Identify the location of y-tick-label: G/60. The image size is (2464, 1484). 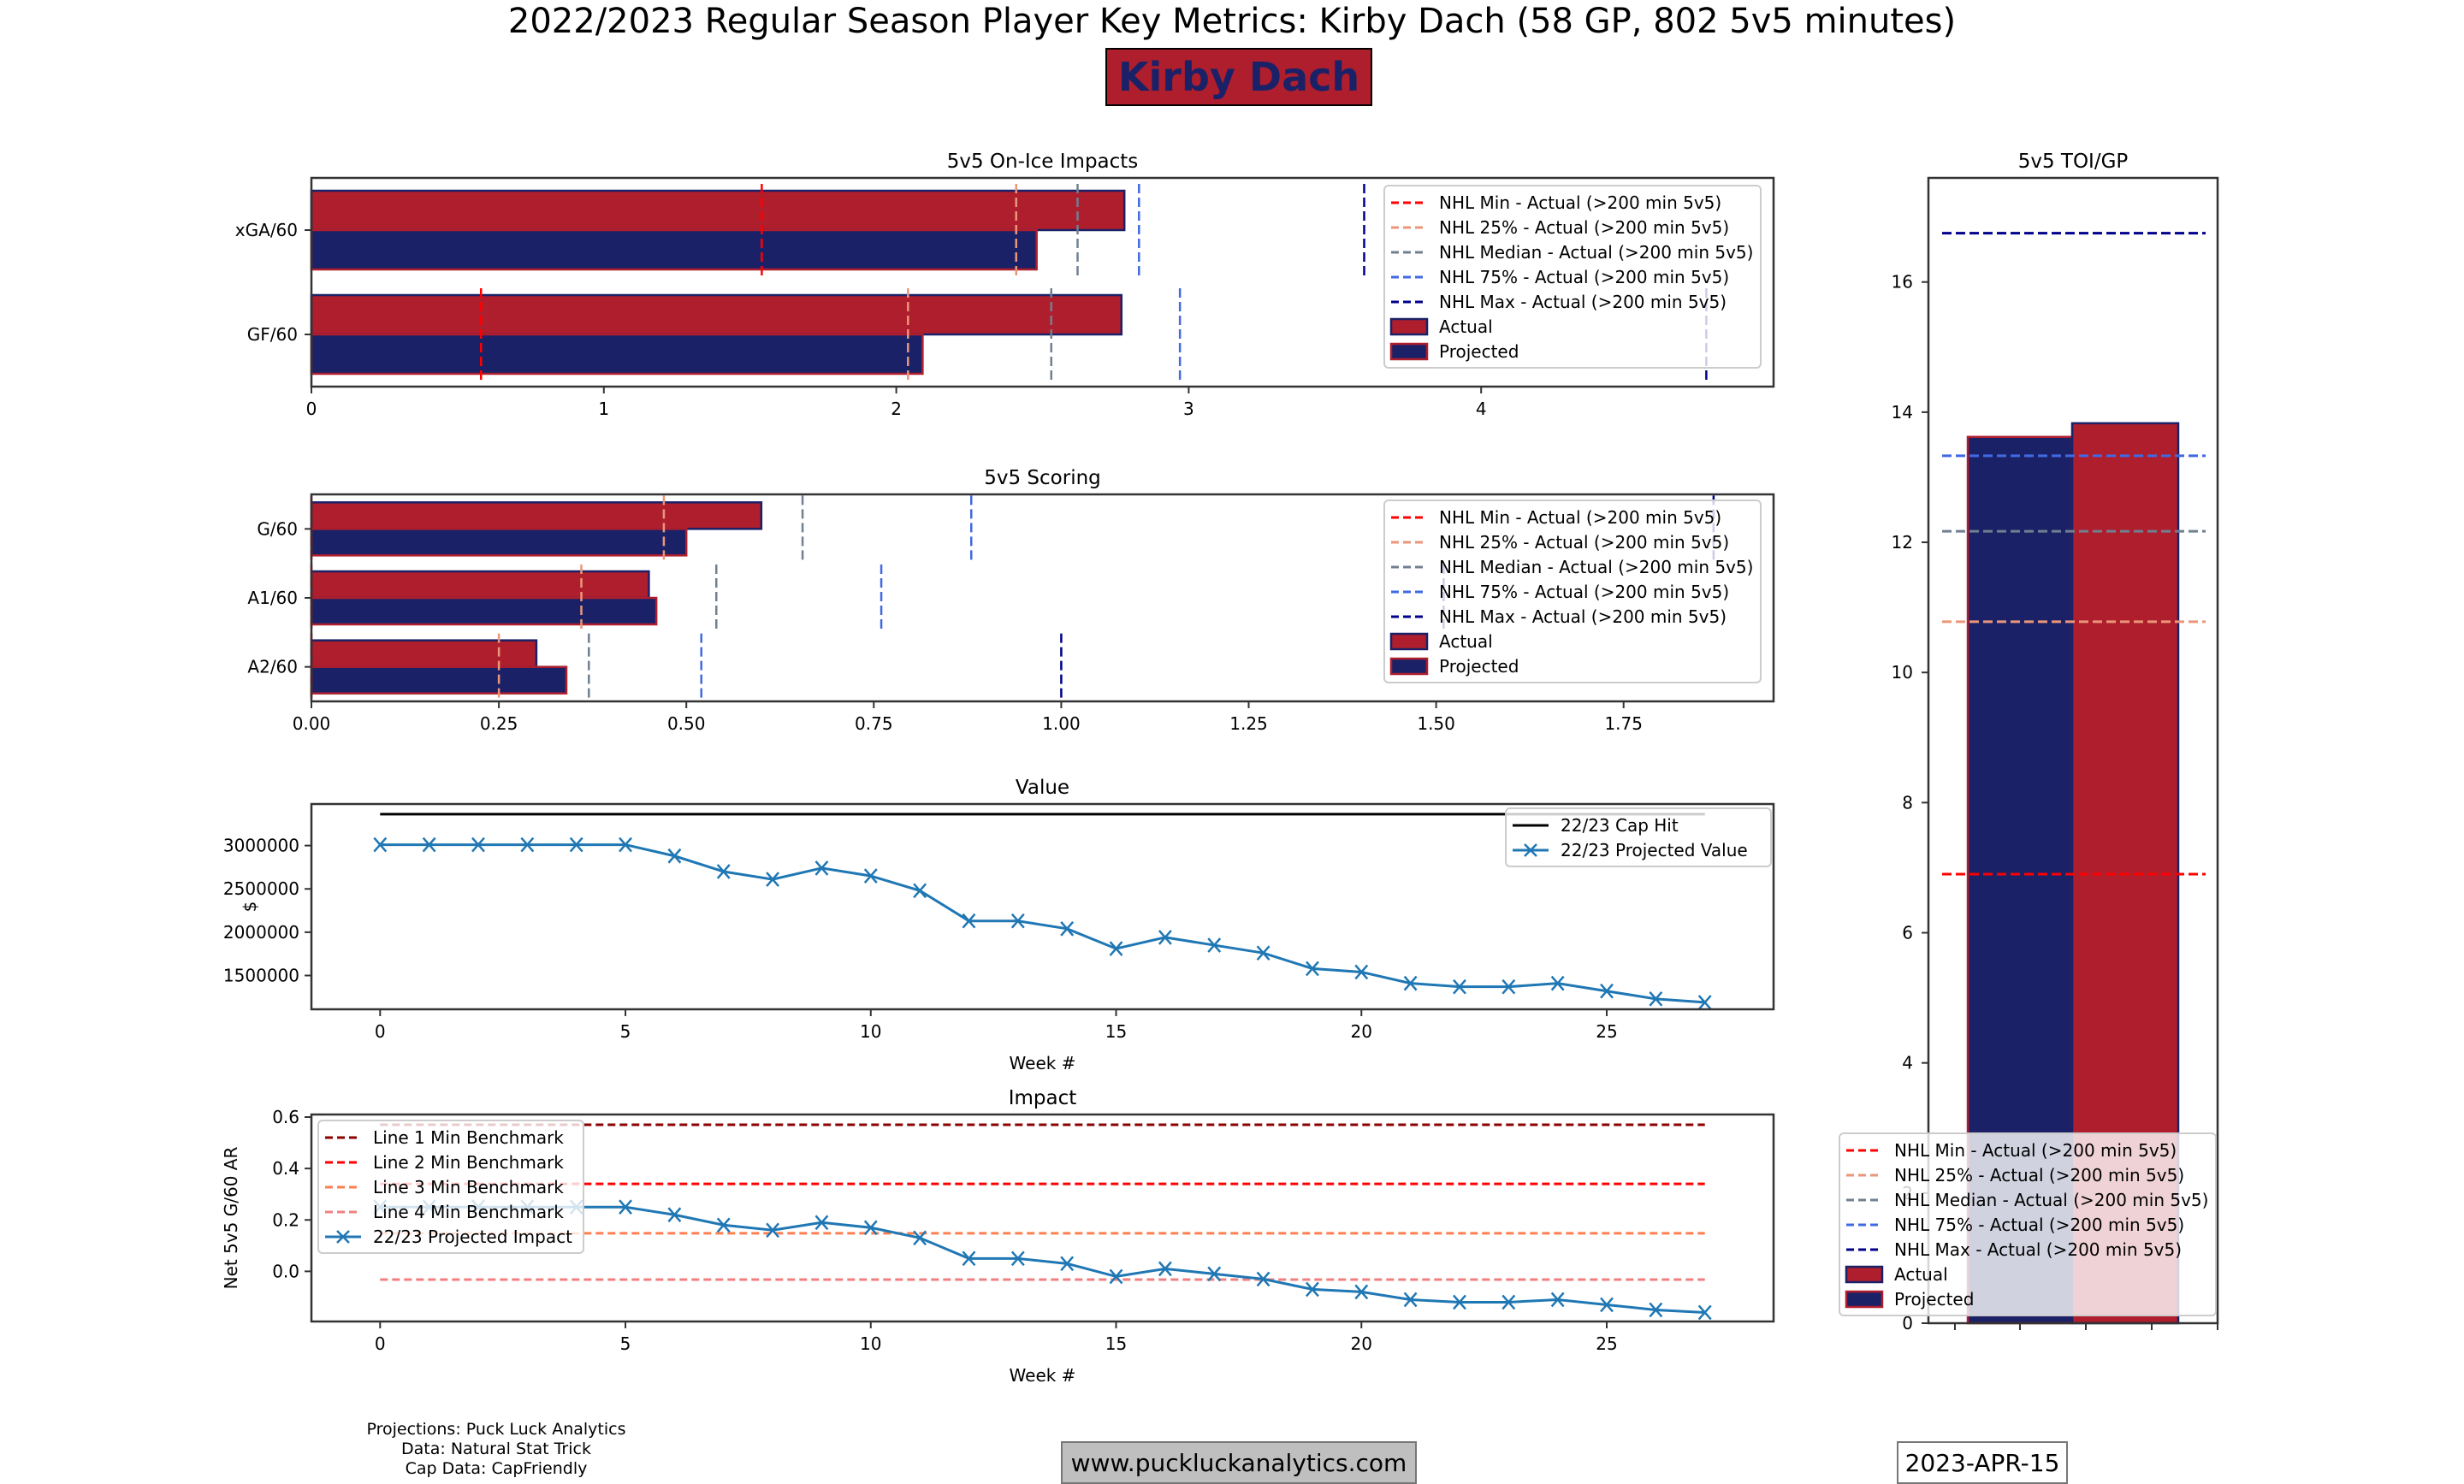
(277, 528).